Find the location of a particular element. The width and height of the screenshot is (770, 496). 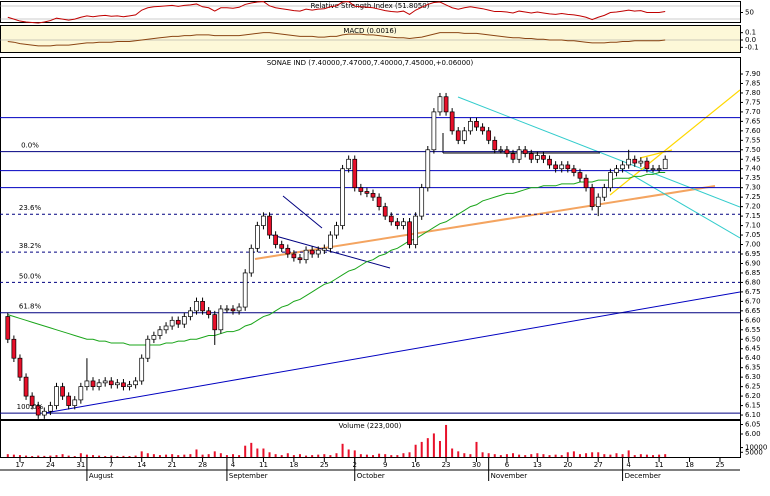

rsi-tick-label: 50 is located at coordinates (749, 13).